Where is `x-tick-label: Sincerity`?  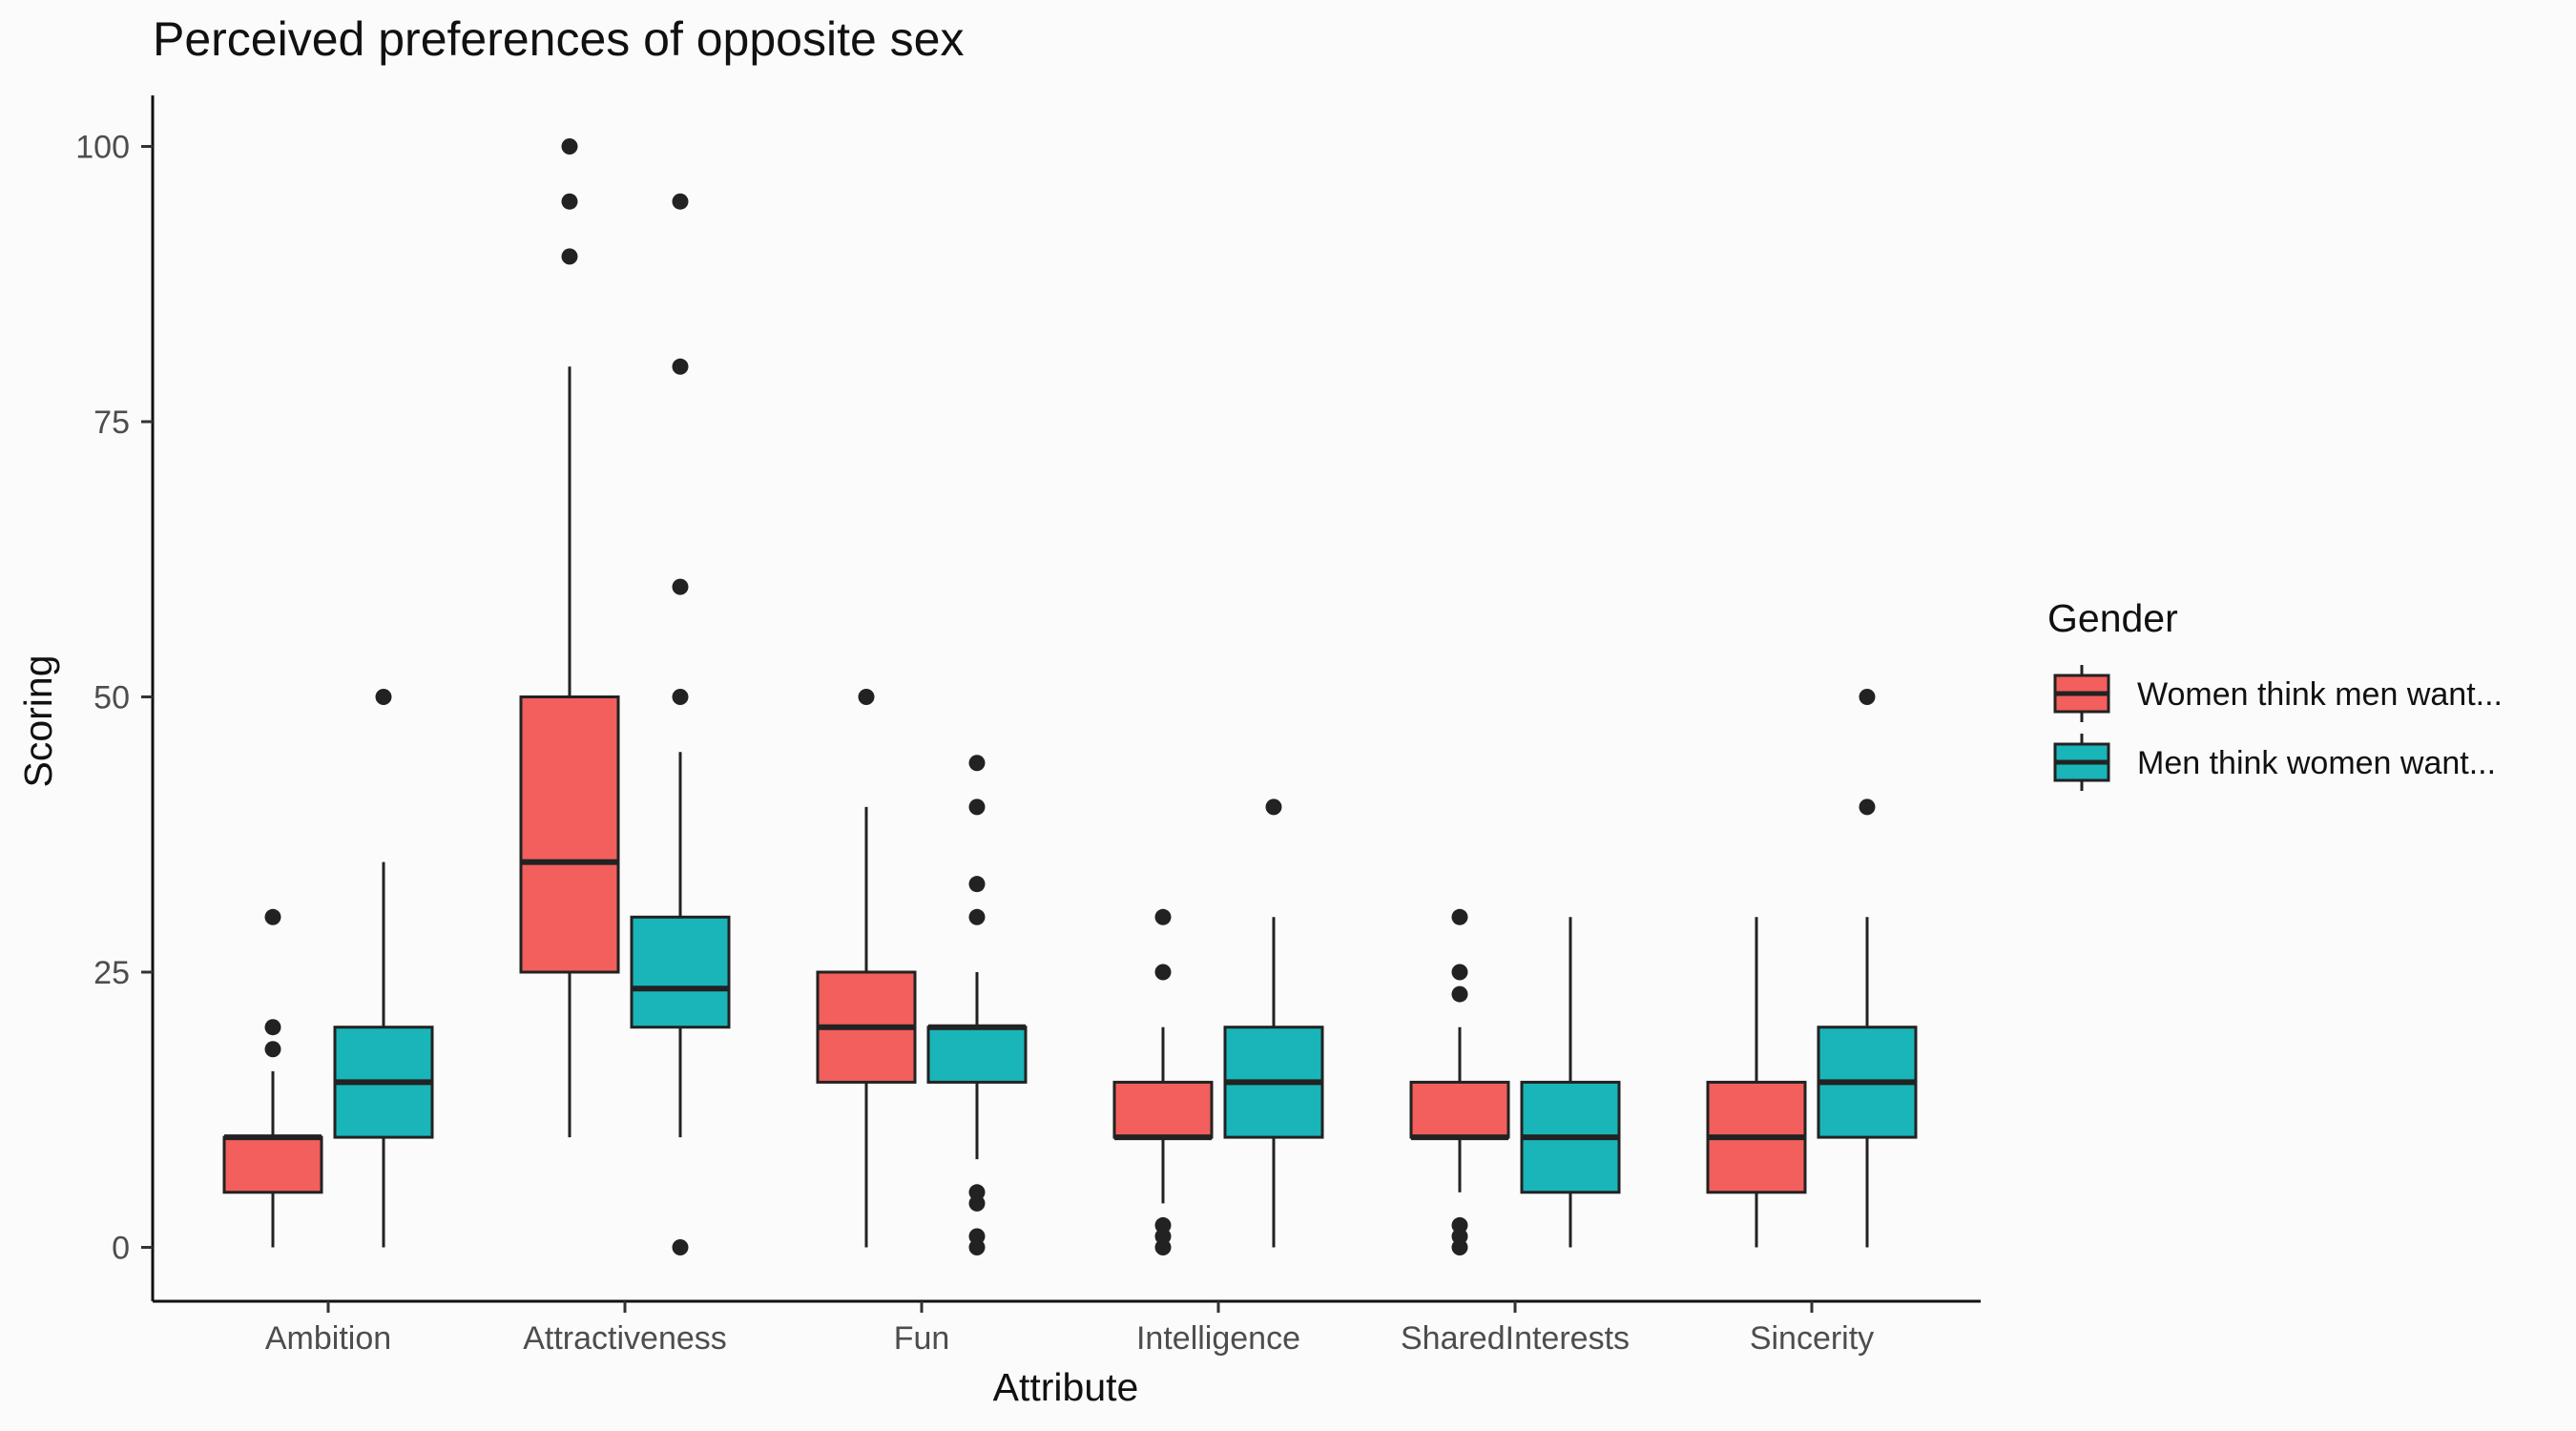
x-tick-label: Sincerity is located at coordinates (1812, 1338).